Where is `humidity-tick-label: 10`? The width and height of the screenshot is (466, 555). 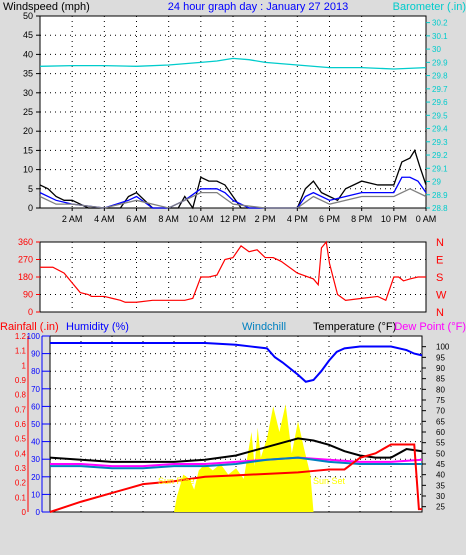 humidity-tick-label: 10 is located at coordinates (35, 494).